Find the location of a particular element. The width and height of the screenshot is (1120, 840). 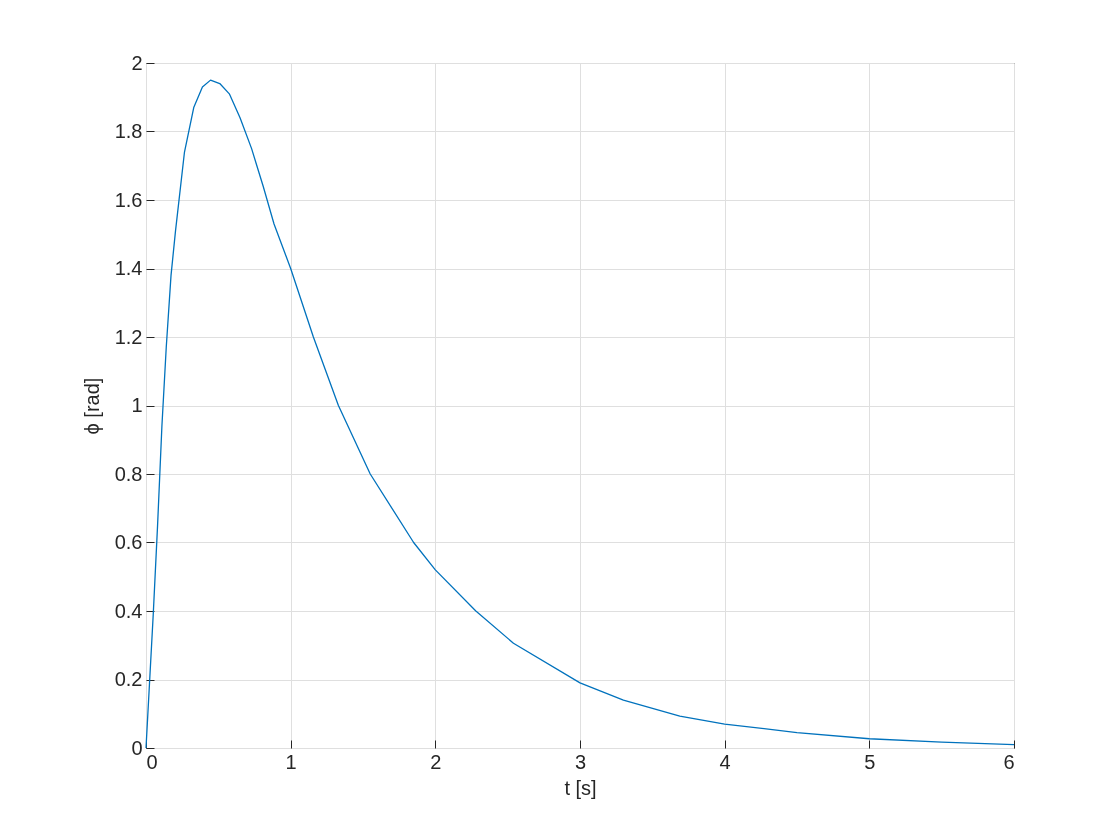

y-axis-title: ϕ [rad] is located at coordinates (91, 406).